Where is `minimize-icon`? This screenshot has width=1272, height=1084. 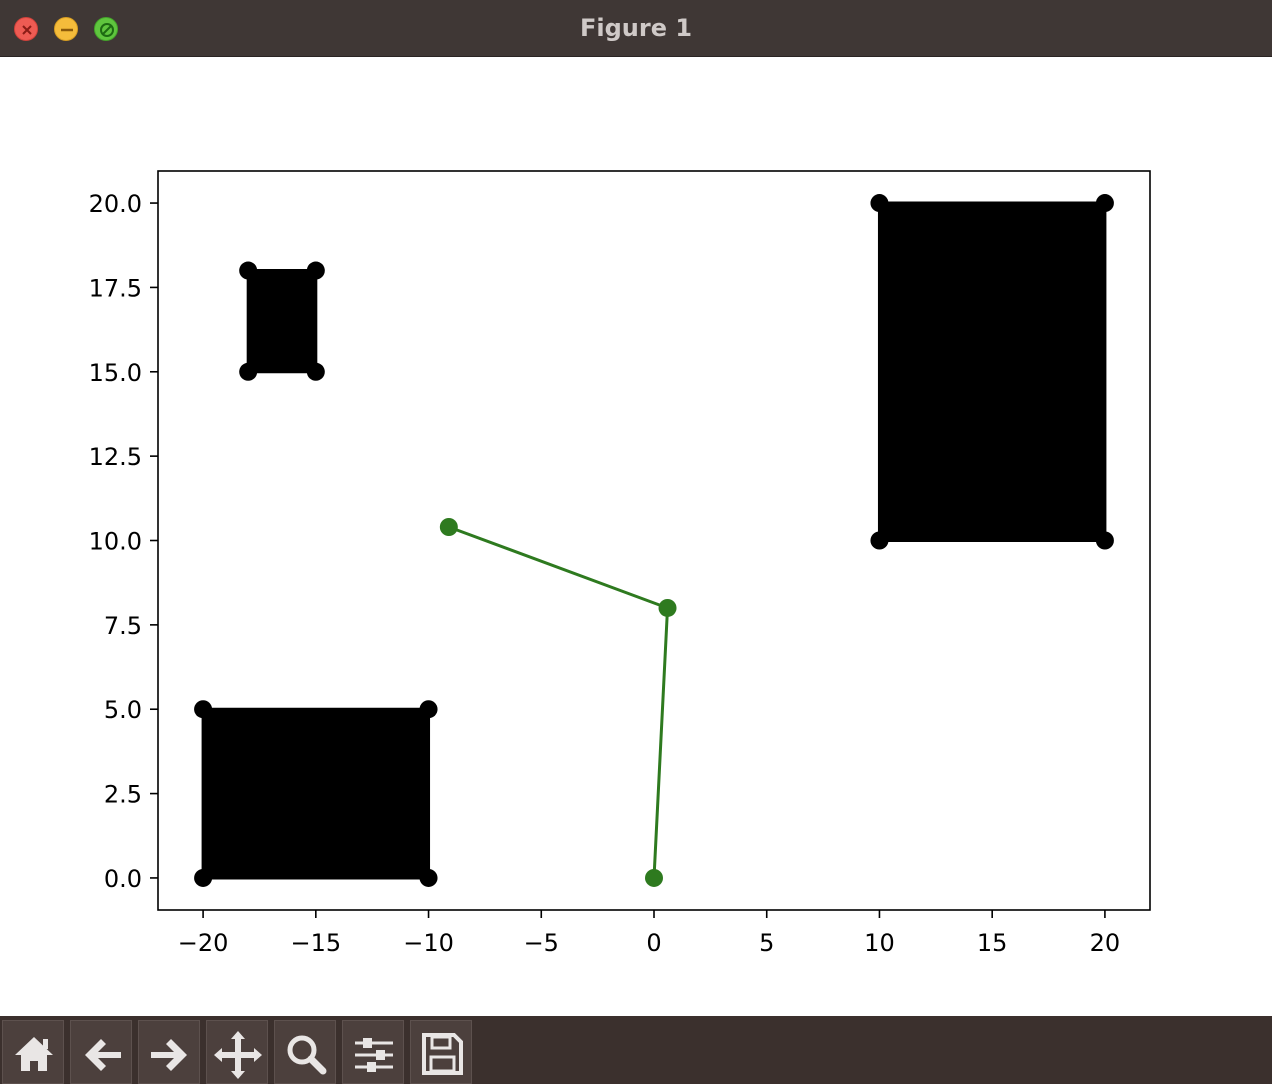 minimize-icon is located at coordinates (67, 30).